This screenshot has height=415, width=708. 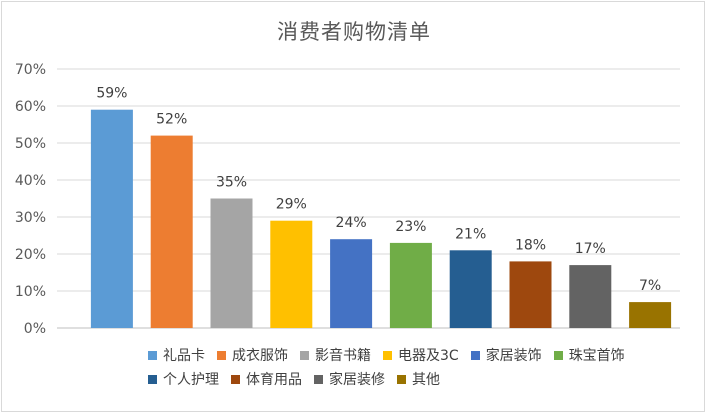 I want to click on data-label: 29%, so click(x=291, y=205).